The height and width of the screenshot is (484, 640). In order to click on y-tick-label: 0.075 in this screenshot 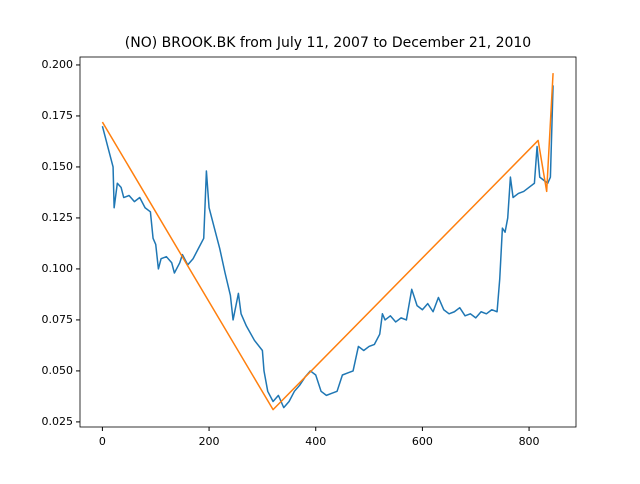, I will do `click(58, 319)`.